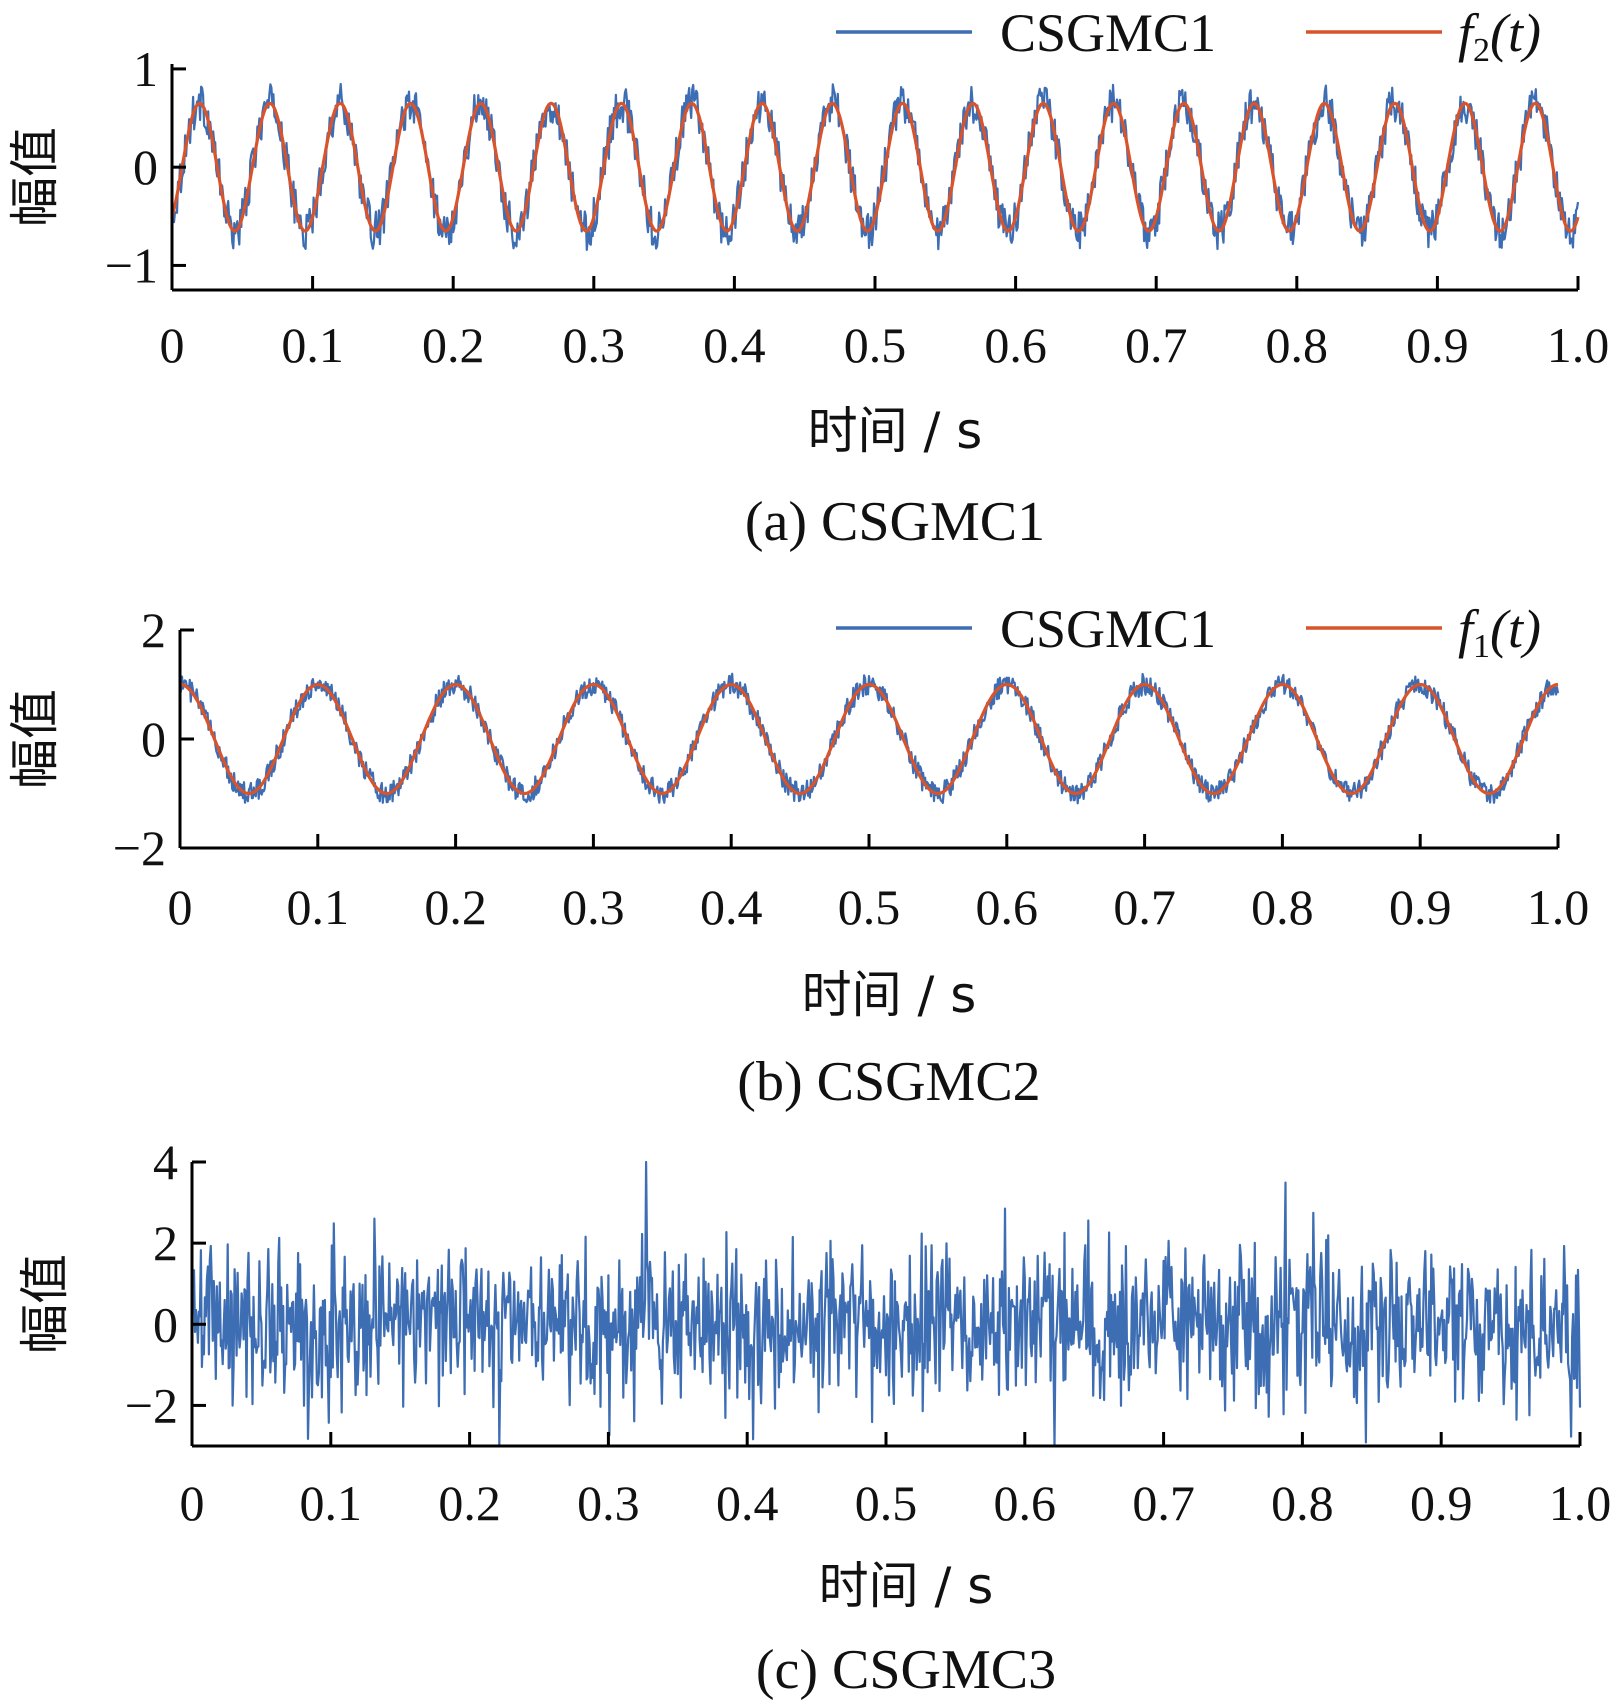  What do you see at coordinates (906, 1670) in the screenshot?
I see `panel-caption: (c) CSGMC3` at bounding box center [906, 1670].